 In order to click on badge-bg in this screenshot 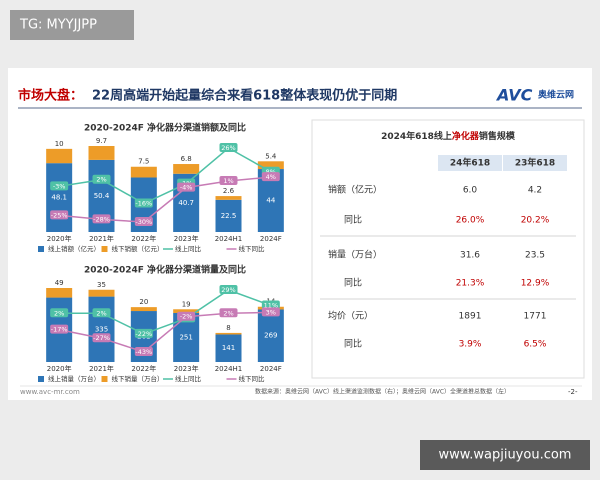, I will do `click(72, 25)`.